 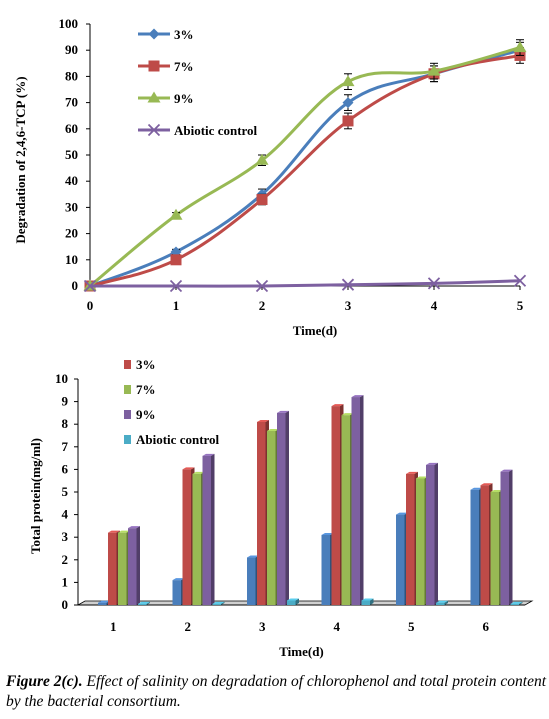 I want to click on y-tick-label: 0, so click(x=75, y=285).